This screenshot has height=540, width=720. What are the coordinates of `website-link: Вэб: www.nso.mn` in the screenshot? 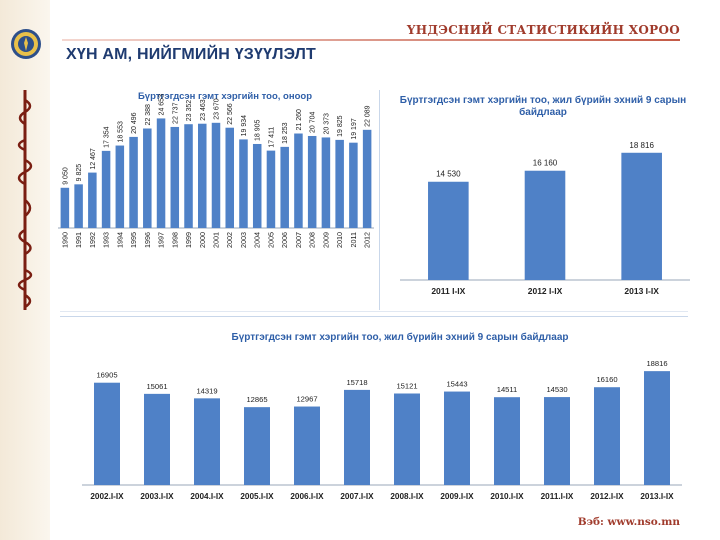 It's located at (628, 522).